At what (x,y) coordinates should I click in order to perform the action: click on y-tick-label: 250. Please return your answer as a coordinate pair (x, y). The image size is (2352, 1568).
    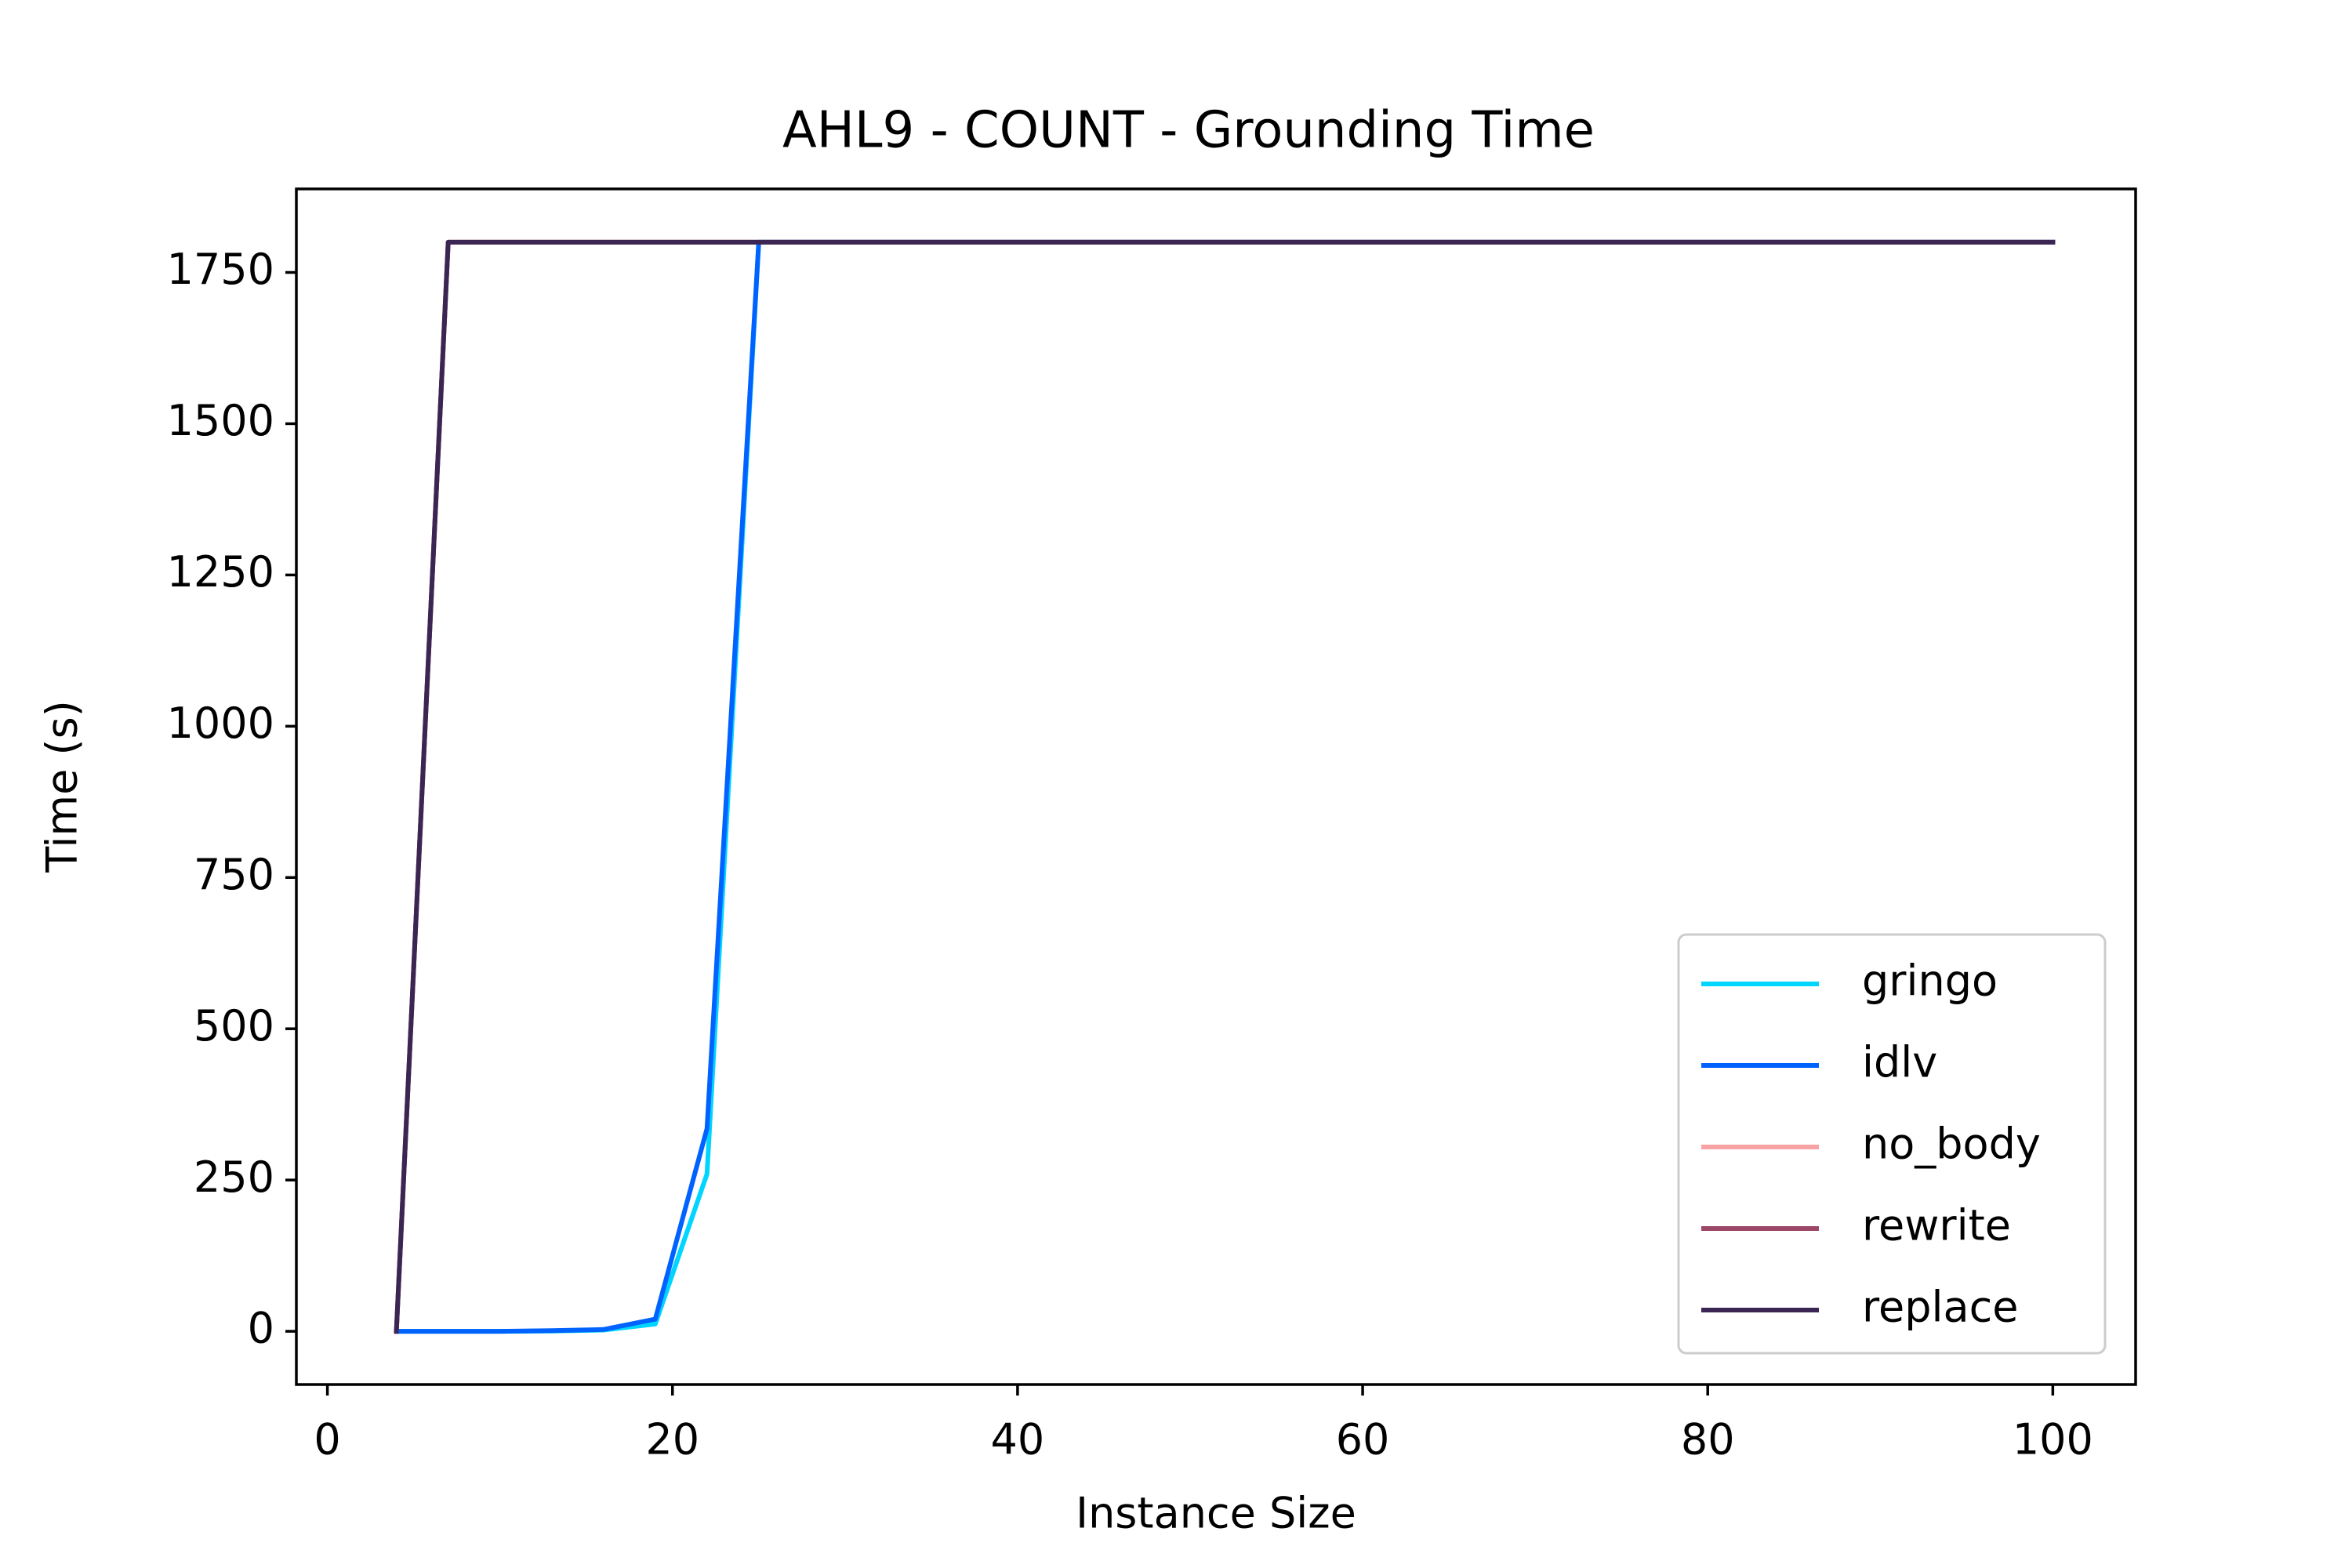
    Looking at the image, I should click on (234, 1177).